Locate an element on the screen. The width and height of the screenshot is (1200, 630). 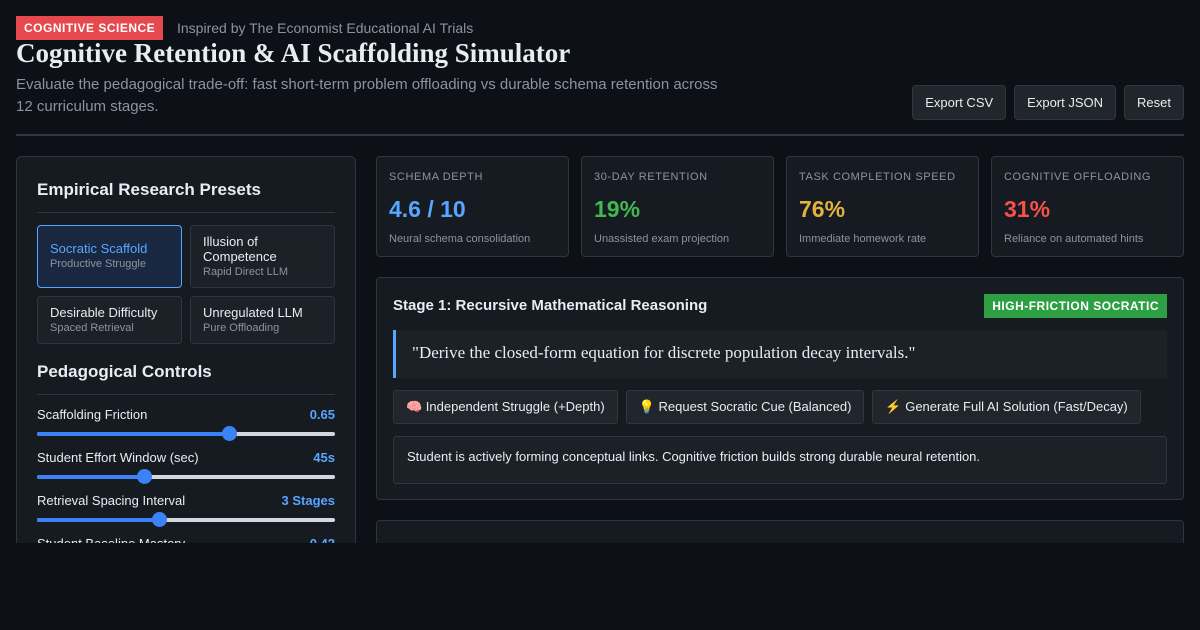
metric-label: SCHEMA DEPTH is located at coordinates (436, 177).